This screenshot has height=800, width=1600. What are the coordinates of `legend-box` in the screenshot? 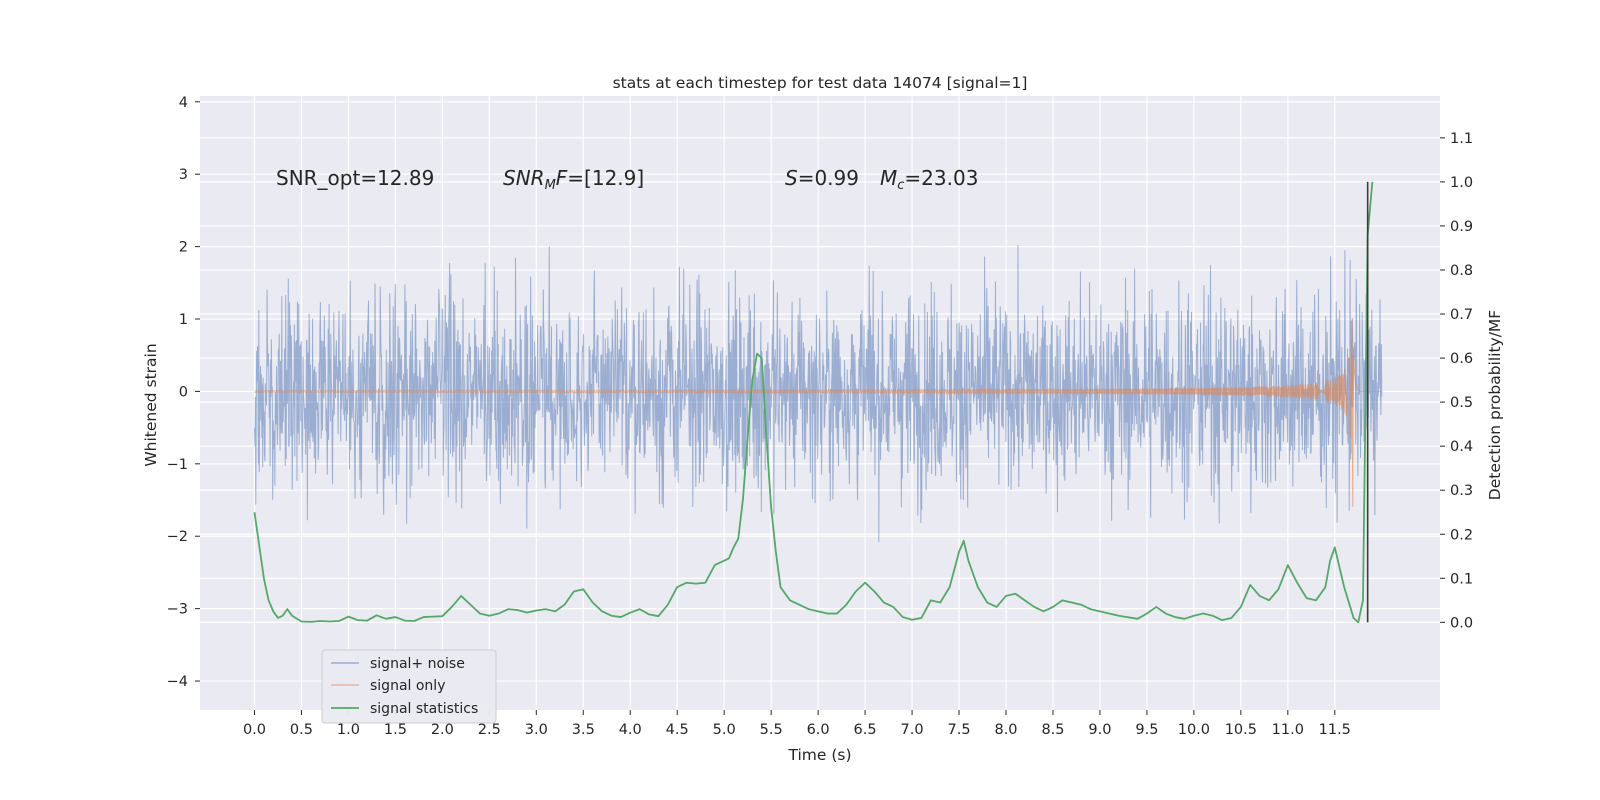 It's located at (409, 686).